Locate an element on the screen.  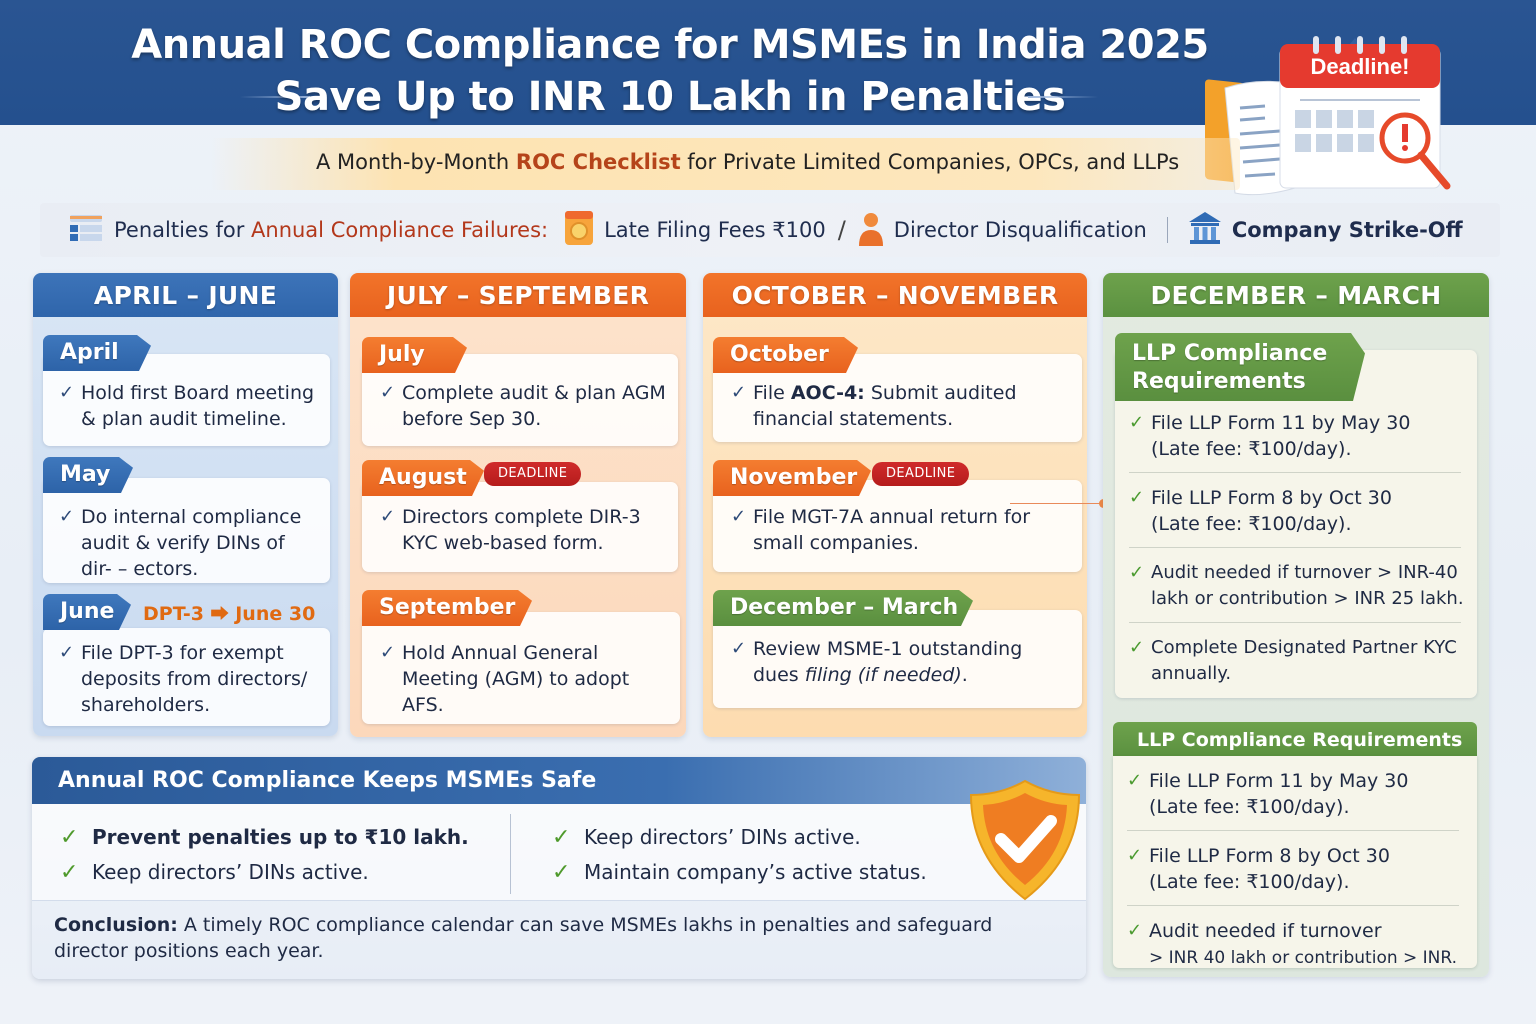
shield-check-icon is located at coordinates (1025, 839).